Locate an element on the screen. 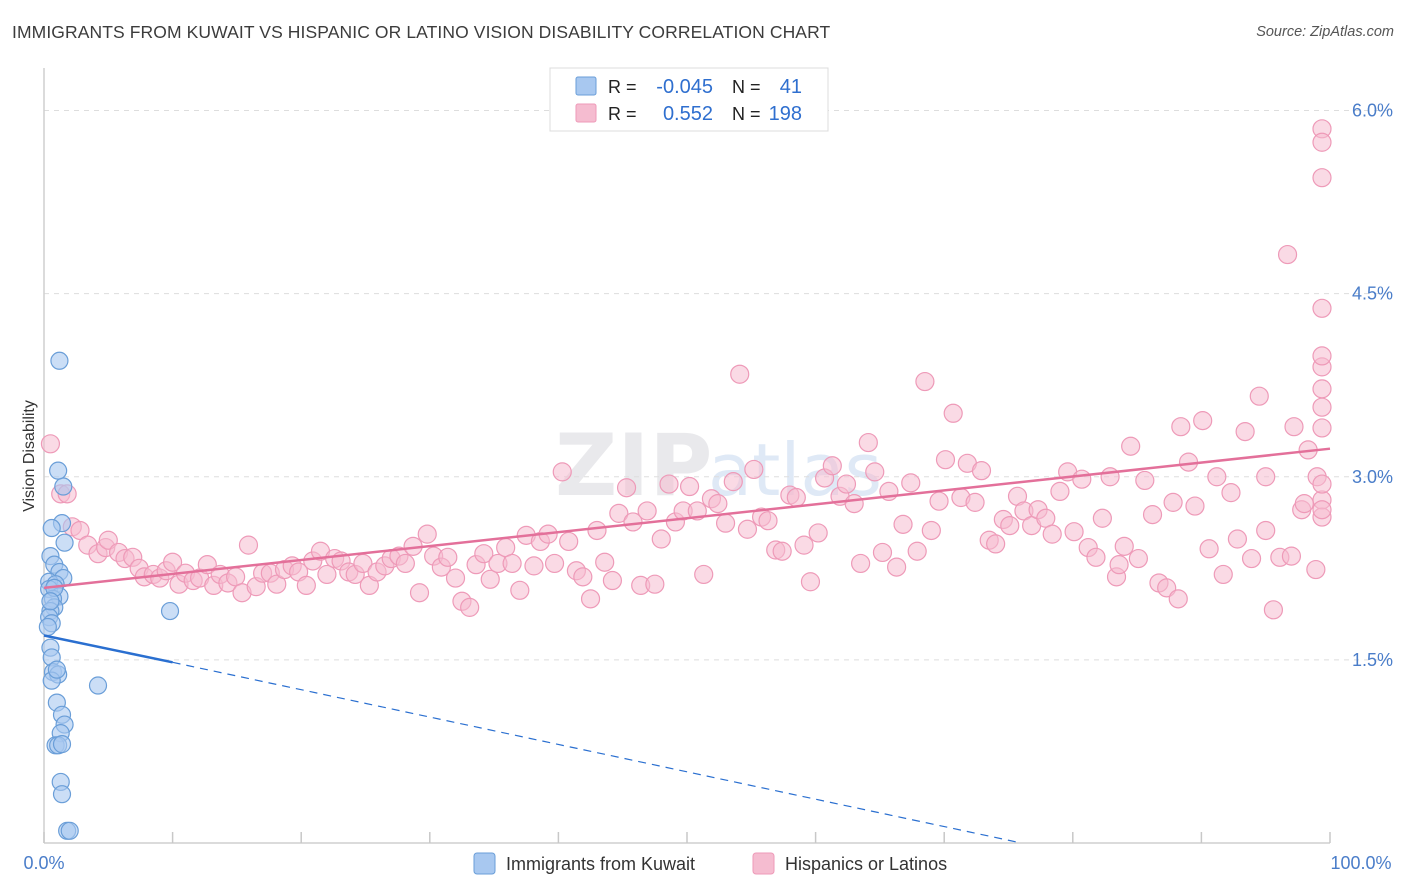  correlation-legend: R = -0.045 N = 41 R = 0.552 N = 198 is located at coordinates (689, 99).